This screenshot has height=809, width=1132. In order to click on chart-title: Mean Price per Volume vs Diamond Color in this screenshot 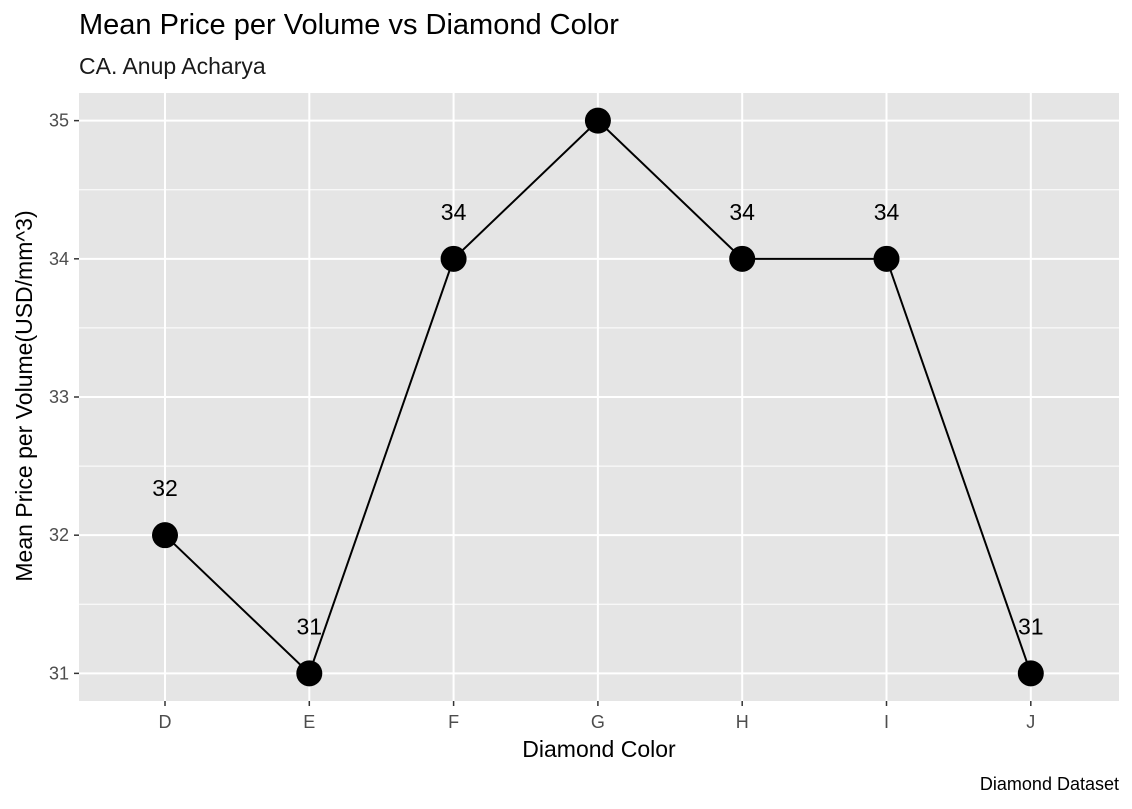, I will do `click(349, 25)`.